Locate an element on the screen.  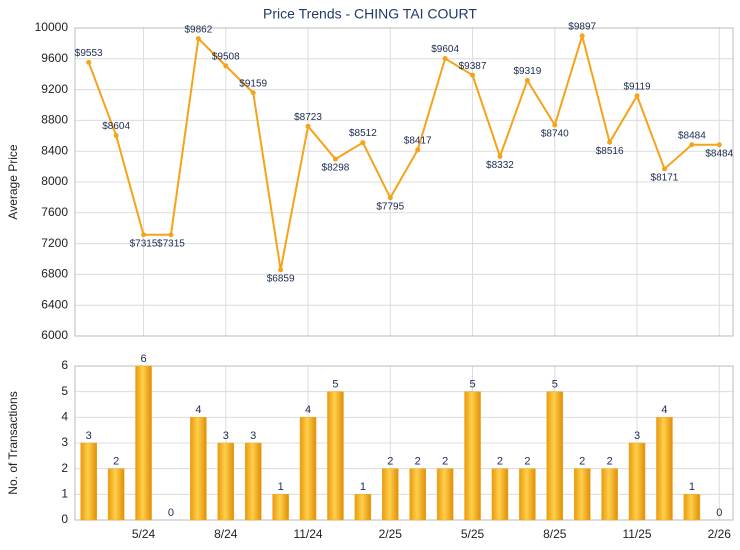
x-tick-label: 11/25 is located at coordinates (636, 534).